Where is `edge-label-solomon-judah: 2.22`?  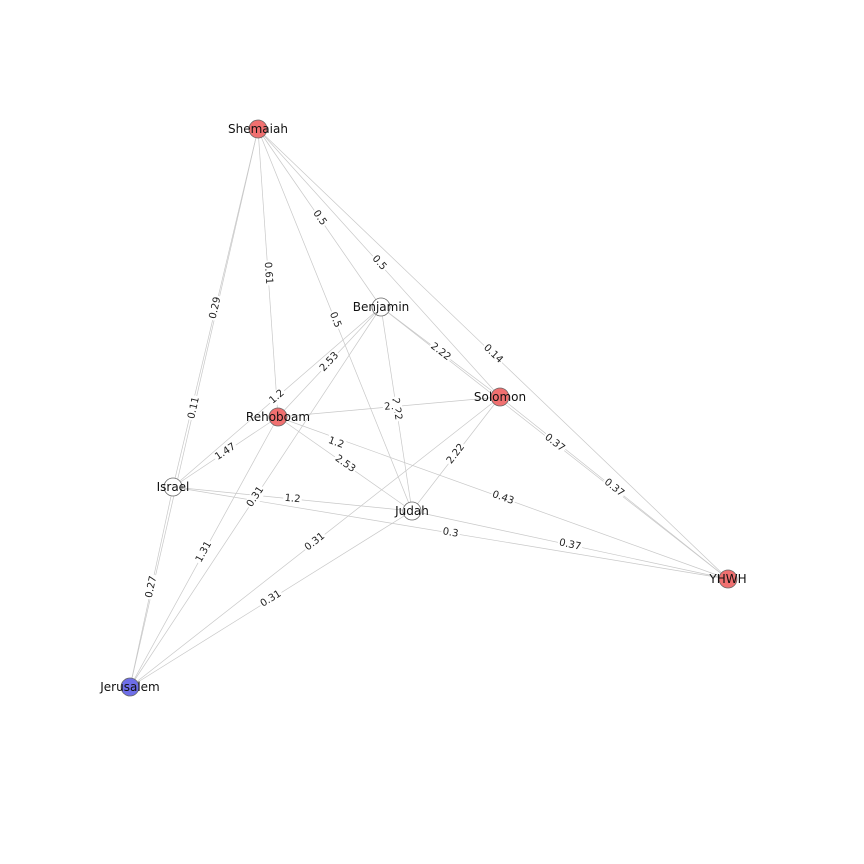
edge-label-solomon-judah: 2.22 is located at coordinates (456, 454).